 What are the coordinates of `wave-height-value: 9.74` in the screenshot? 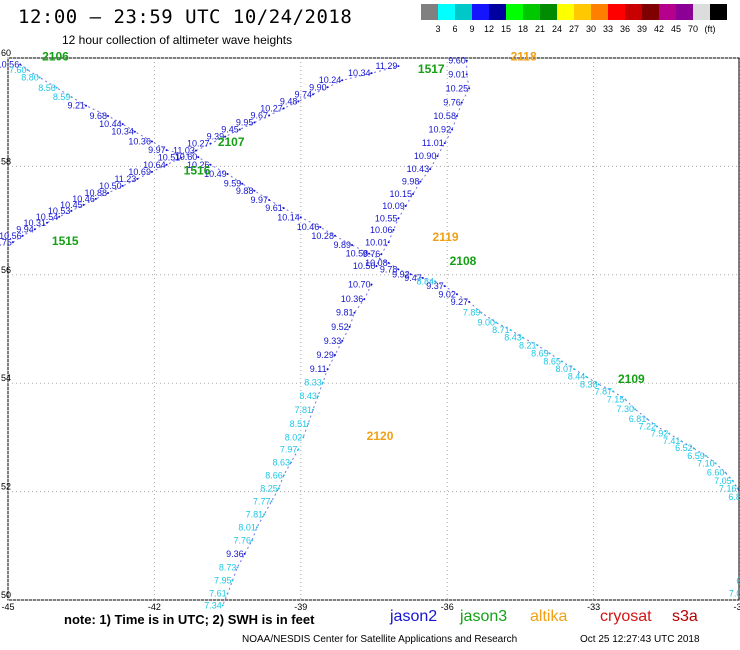 It's located at (303, 94).